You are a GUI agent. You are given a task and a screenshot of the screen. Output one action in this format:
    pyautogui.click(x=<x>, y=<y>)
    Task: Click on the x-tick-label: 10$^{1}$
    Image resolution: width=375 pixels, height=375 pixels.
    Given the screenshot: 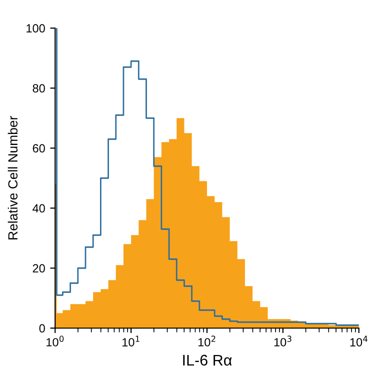 What is the action you would take?
    pyautogui.click(x=131, y=341)
    